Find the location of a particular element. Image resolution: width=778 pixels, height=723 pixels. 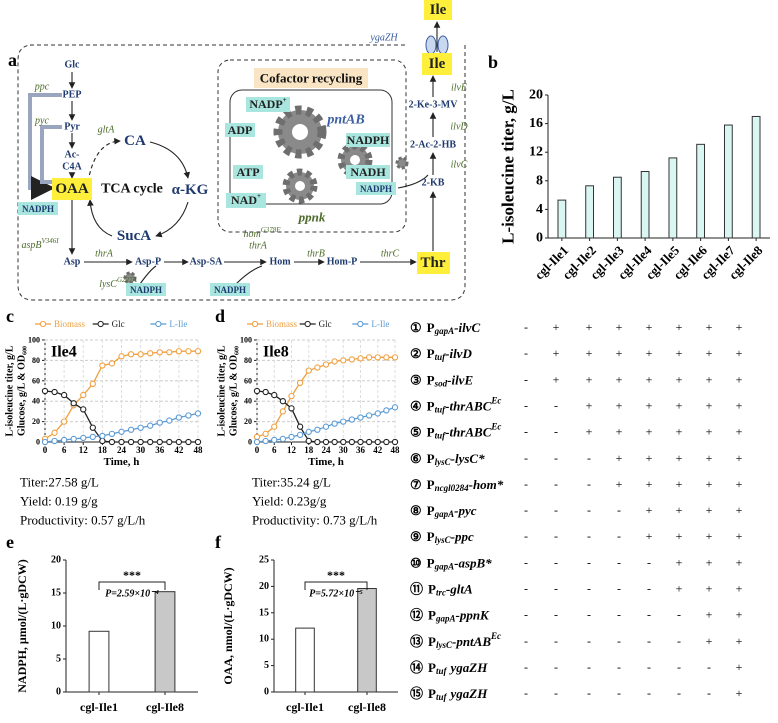

pathway-label: NAD+ is located at coordinates (246, 199).